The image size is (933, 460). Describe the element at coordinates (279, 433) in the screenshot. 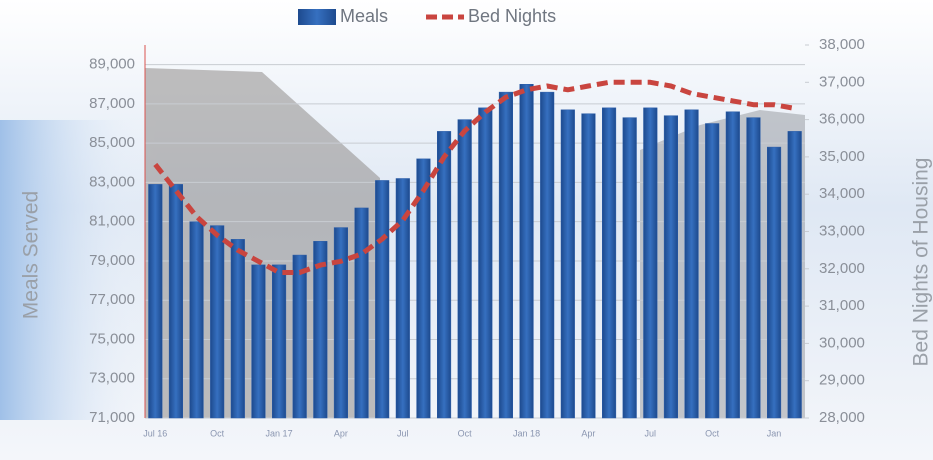

I see `x-tick-label: Jan 17` at that location.